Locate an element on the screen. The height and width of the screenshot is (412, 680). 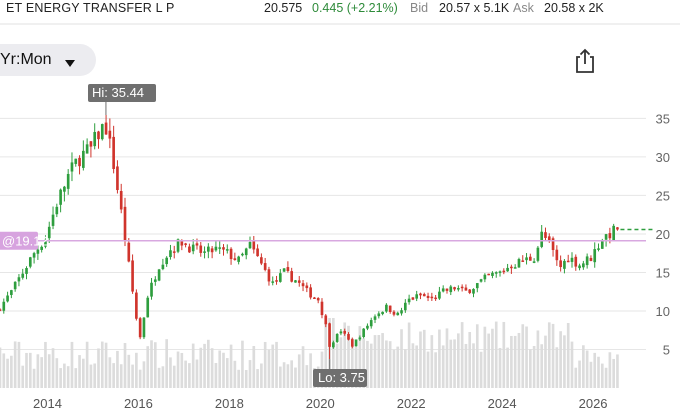
last-price: 20.575 is located at coordinates (283, 8).